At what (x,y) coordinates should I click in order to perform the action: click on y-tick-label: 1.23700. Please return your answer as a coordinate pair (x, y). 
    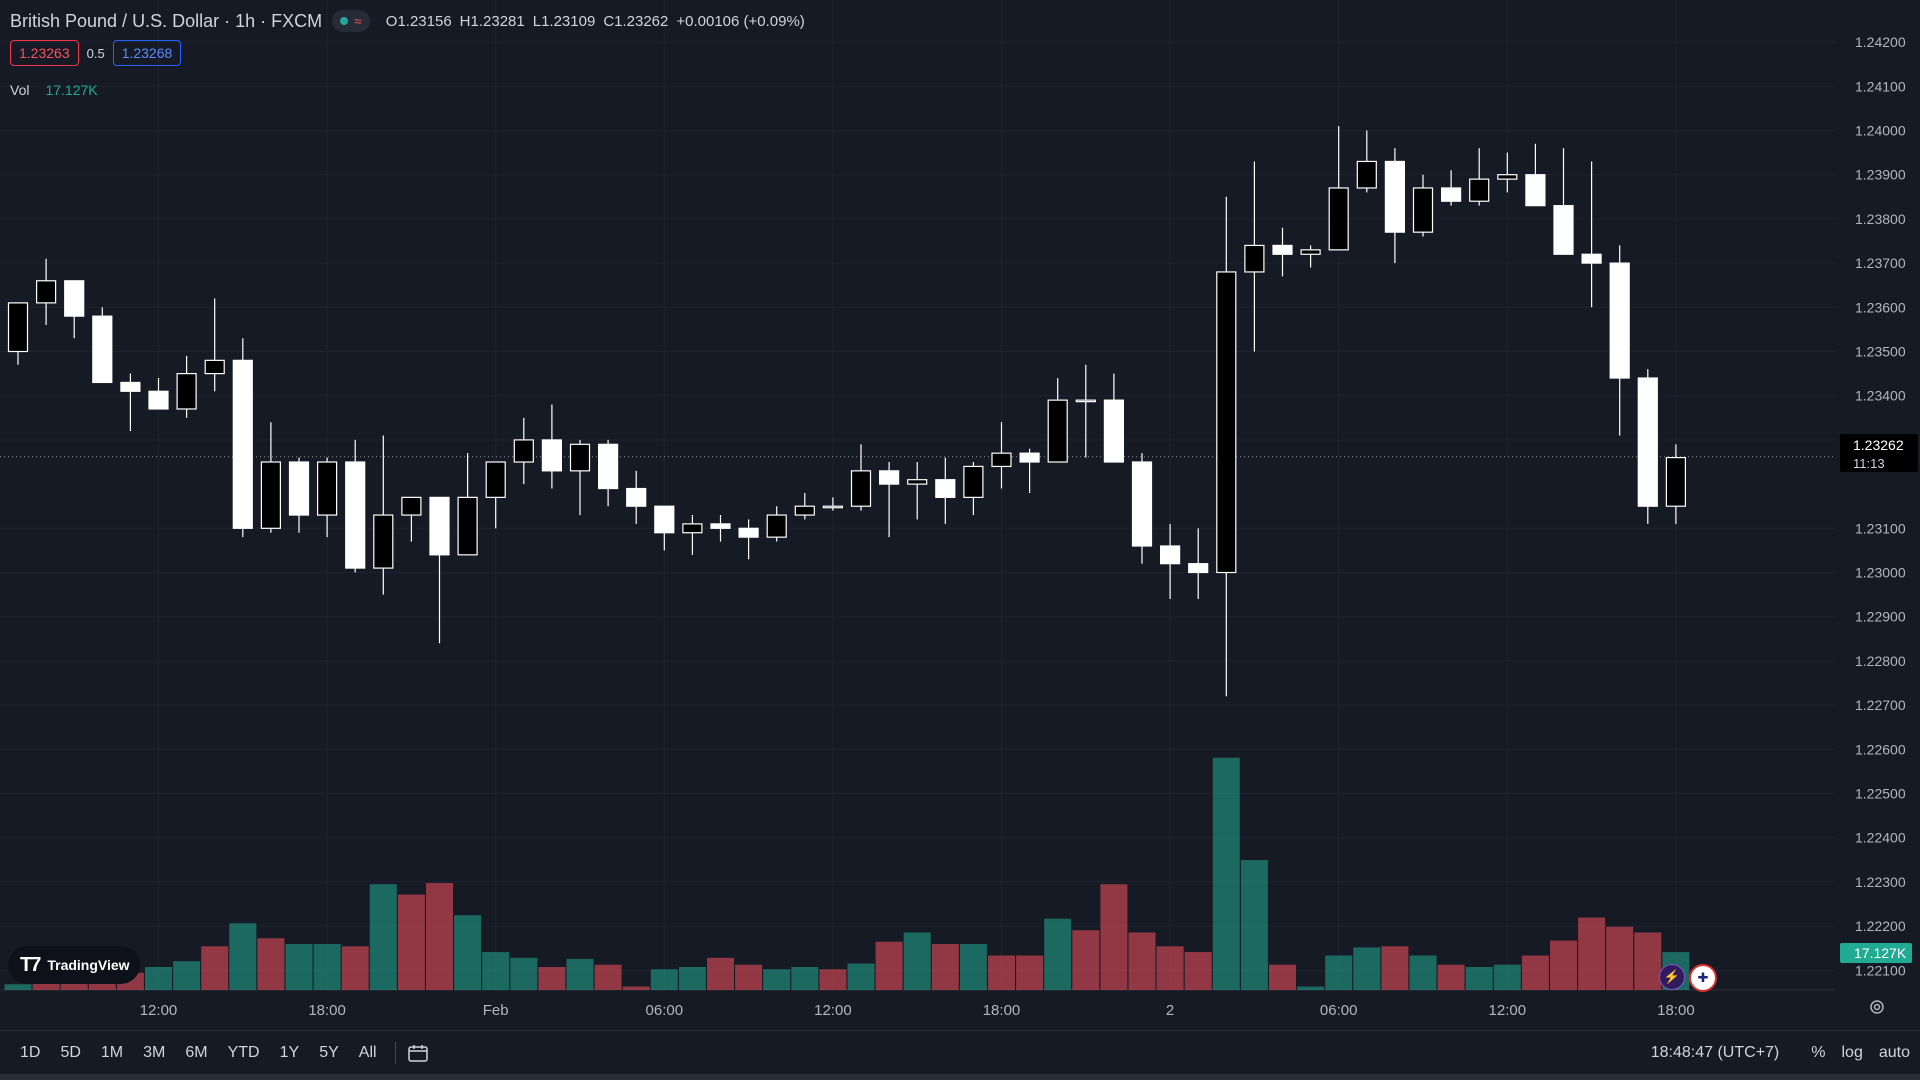
    Looking at the image, I should click on (1880, 263).